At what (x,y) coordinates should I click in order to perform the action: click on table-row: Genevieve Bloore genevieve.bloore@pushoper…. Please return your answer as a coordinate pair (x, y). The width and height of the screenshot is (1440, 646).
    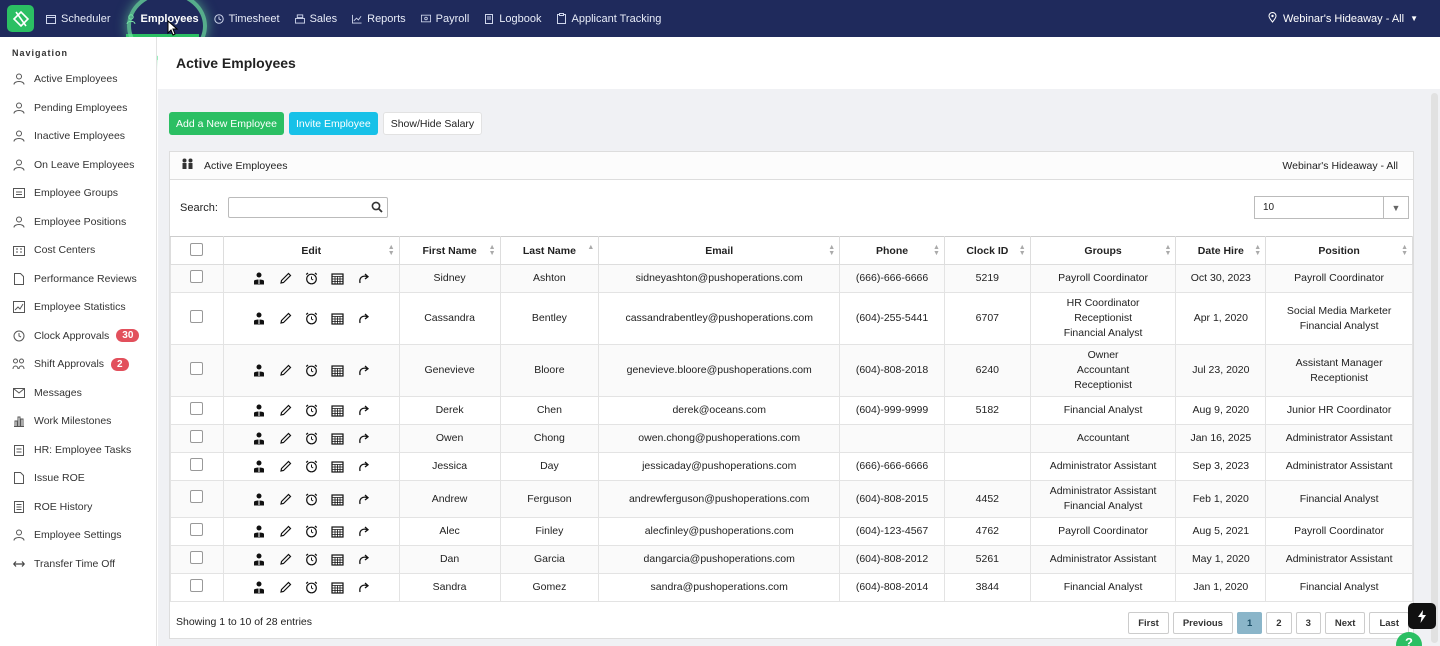
    Looking at the image, I should click on (791, 370).